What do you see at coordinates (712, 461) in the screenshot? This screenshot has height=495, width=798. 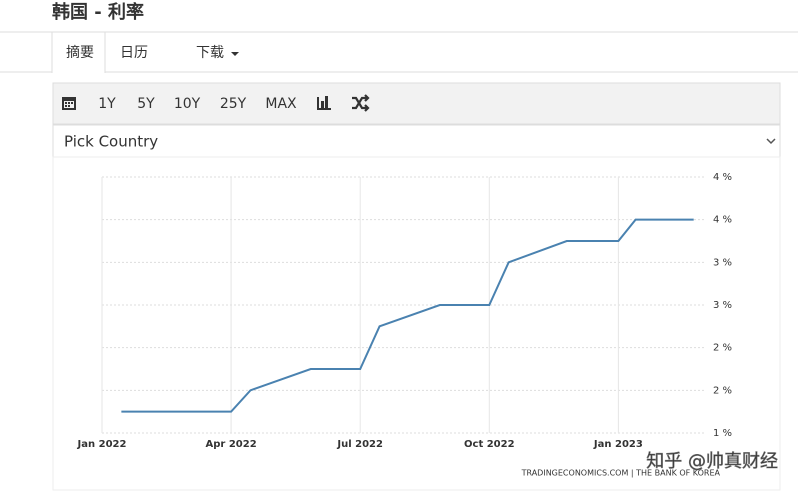 I see `watermark: 知乎 @帅真财经` at bounding box center [712, 461].